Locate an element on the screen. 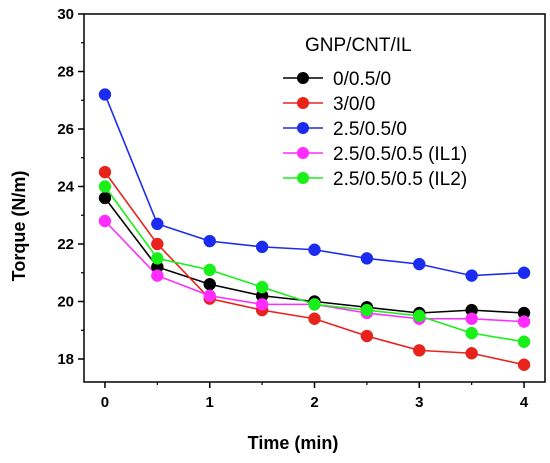 This screenshot has height=463, width=550. legend-item: 0/0.5/0 is located at coordinates (337, 79).